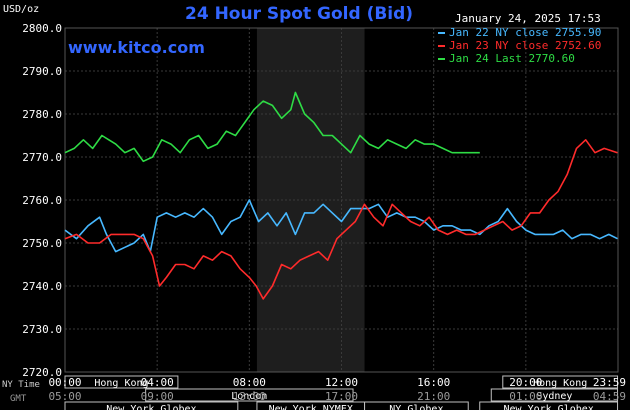 This screenshot has height=410, width=630. What do you see at coordinates (42, 200) in the screenshot?
I see `y-tick-label: 2760.0` at bounding box center [42, 200].